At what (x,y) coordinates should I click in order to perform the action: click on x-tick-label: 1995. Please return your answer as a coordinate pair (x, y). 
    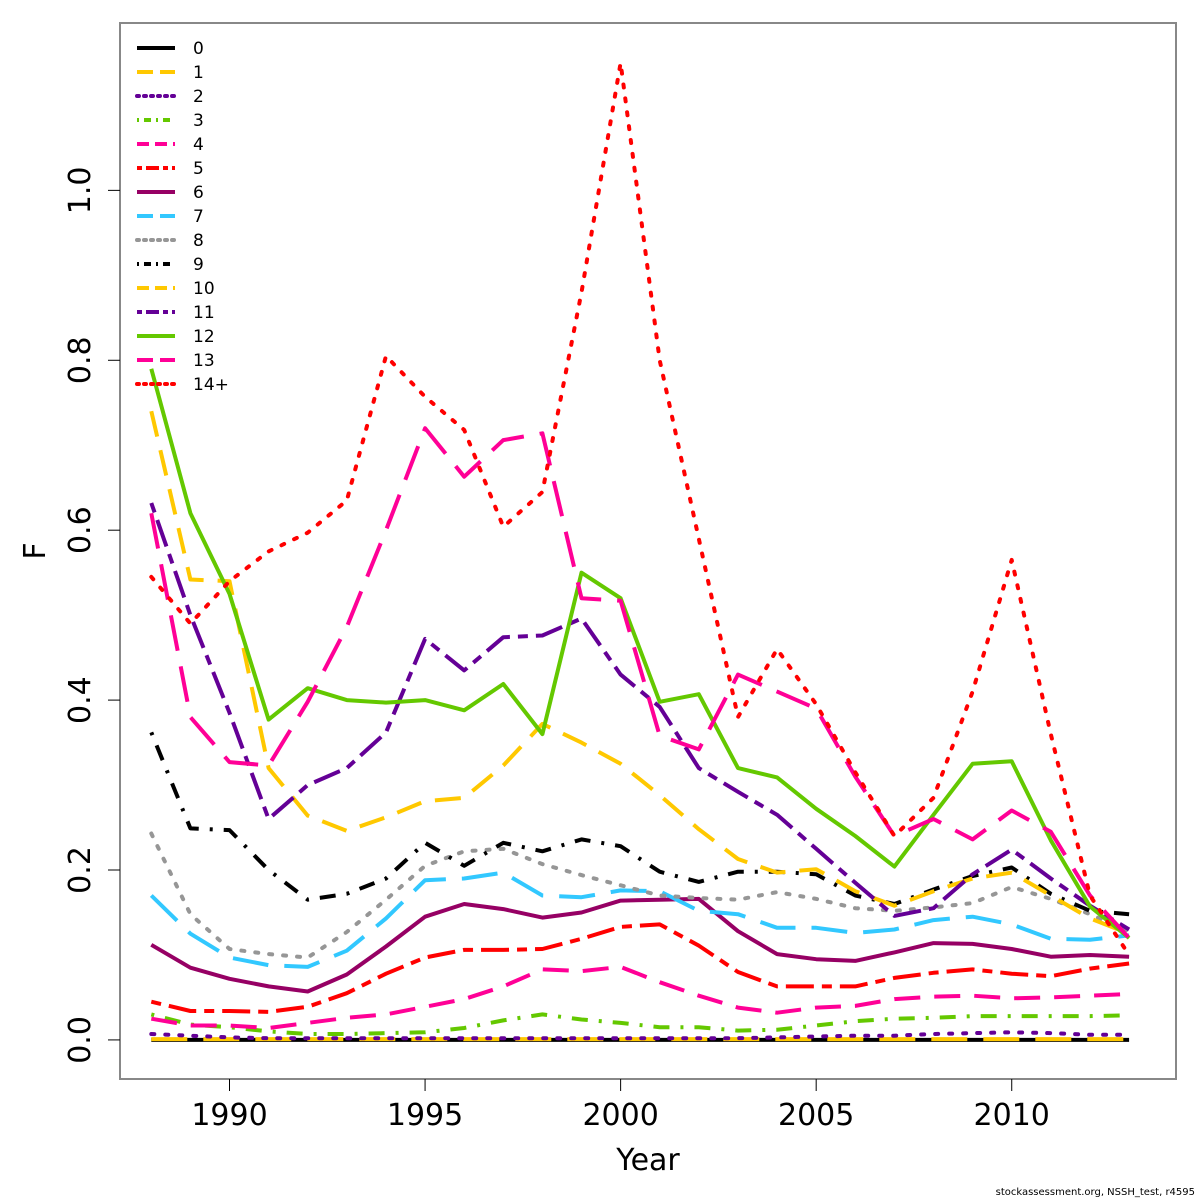
    Looking at the image, I should click on (425, 1115).